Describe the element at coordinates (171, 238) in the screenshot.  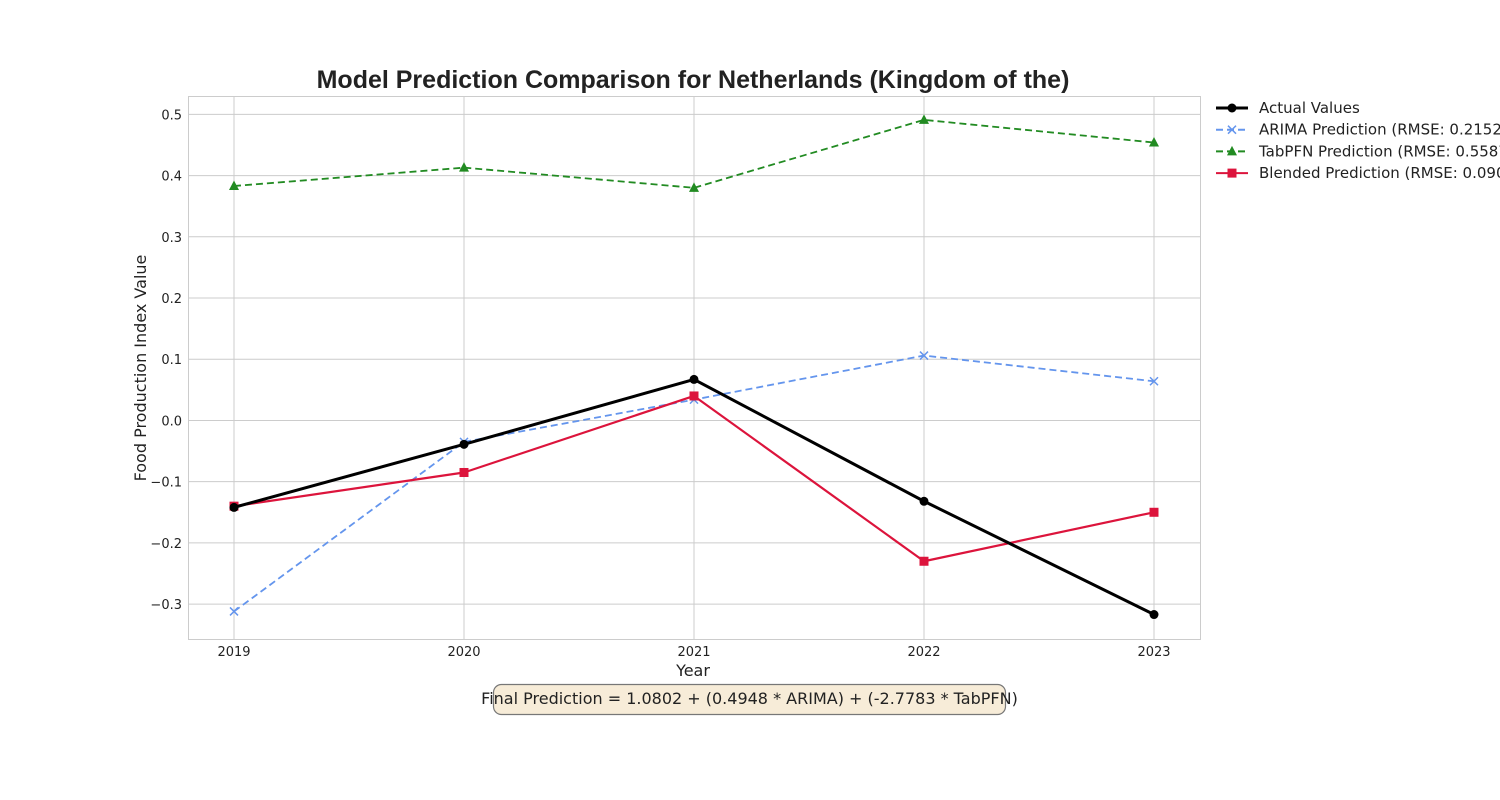
I see `y-tick-label: 0.3` at that location.